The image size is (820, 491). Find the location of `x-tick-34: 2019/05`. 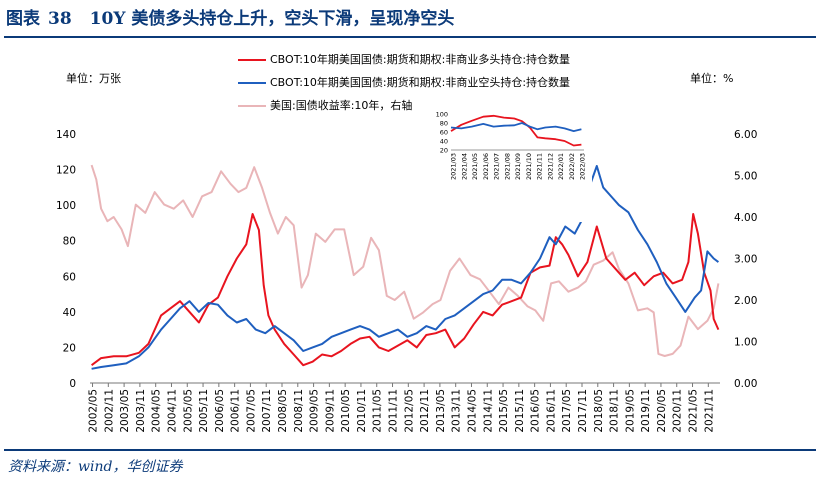

x-tick-34: 2019/05 is located at coordinates (630, 411).